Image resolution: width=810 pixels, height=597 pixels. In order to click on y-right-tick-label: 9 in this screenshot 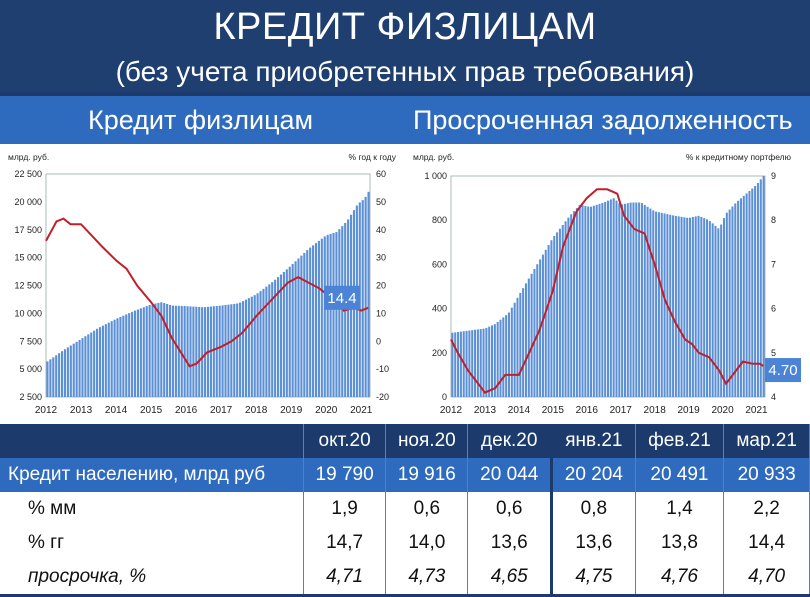, I will do `click(773, 176)`.